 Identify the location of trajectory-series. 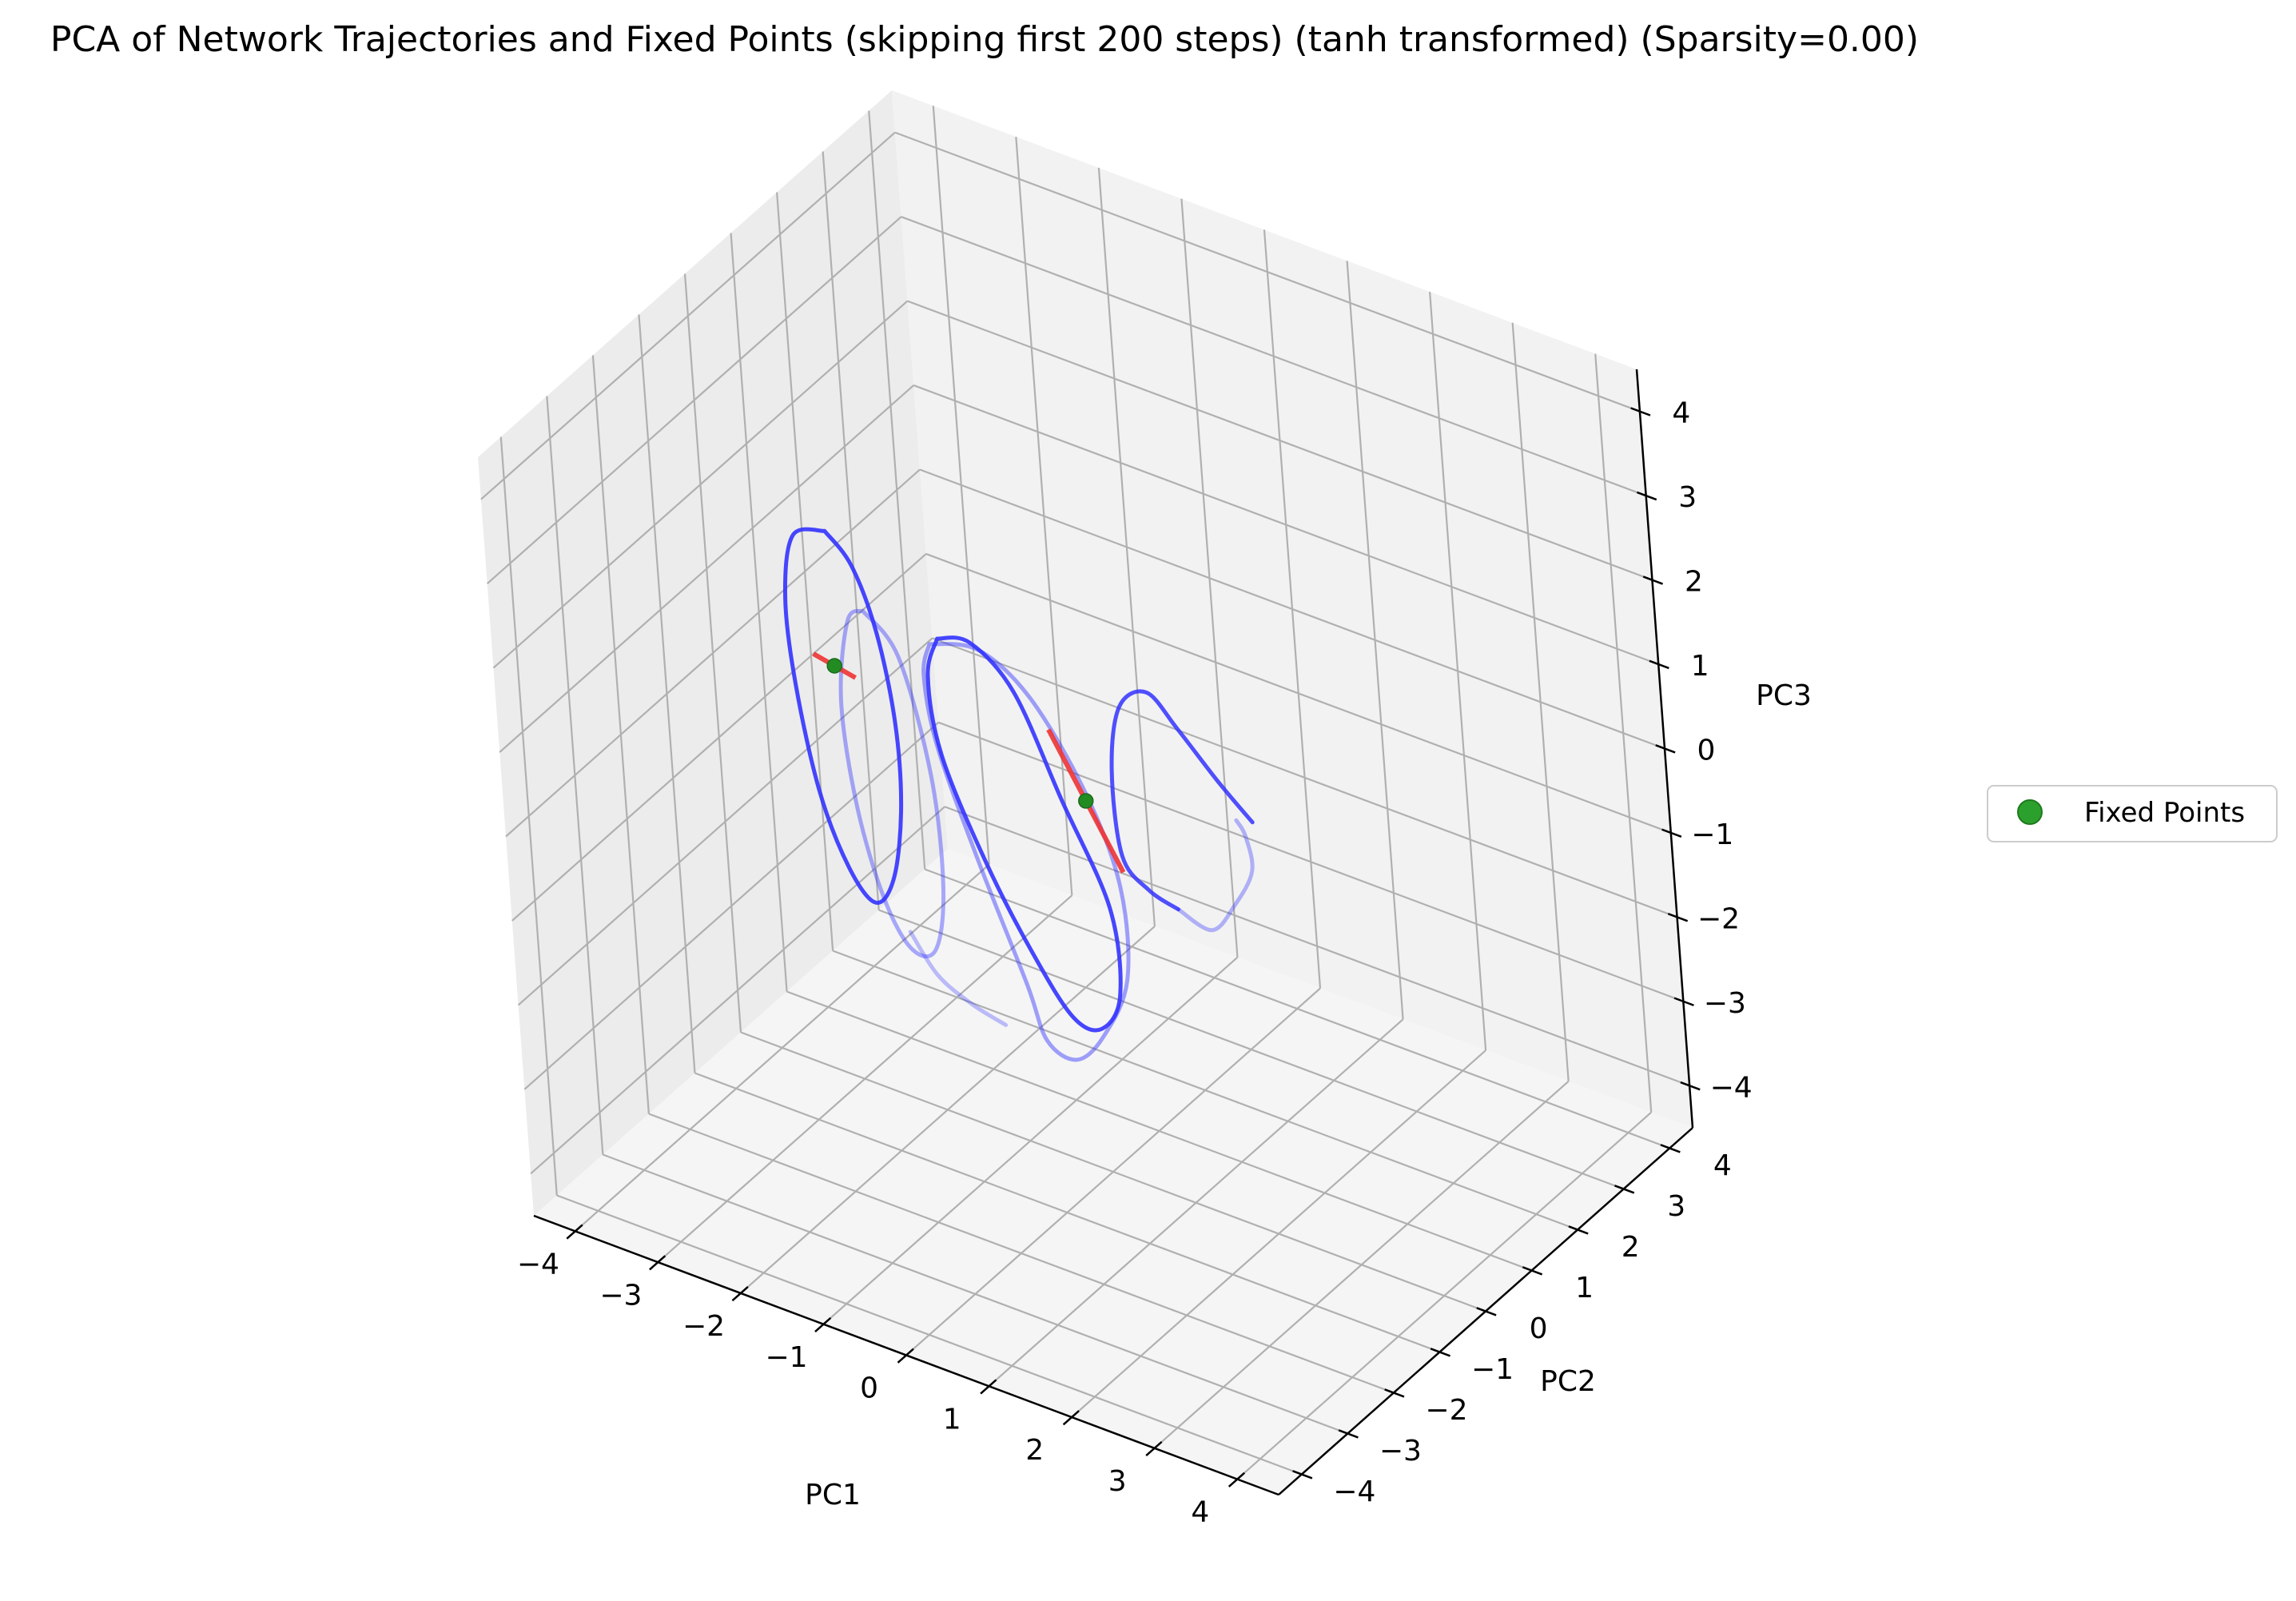
(1018, 794).